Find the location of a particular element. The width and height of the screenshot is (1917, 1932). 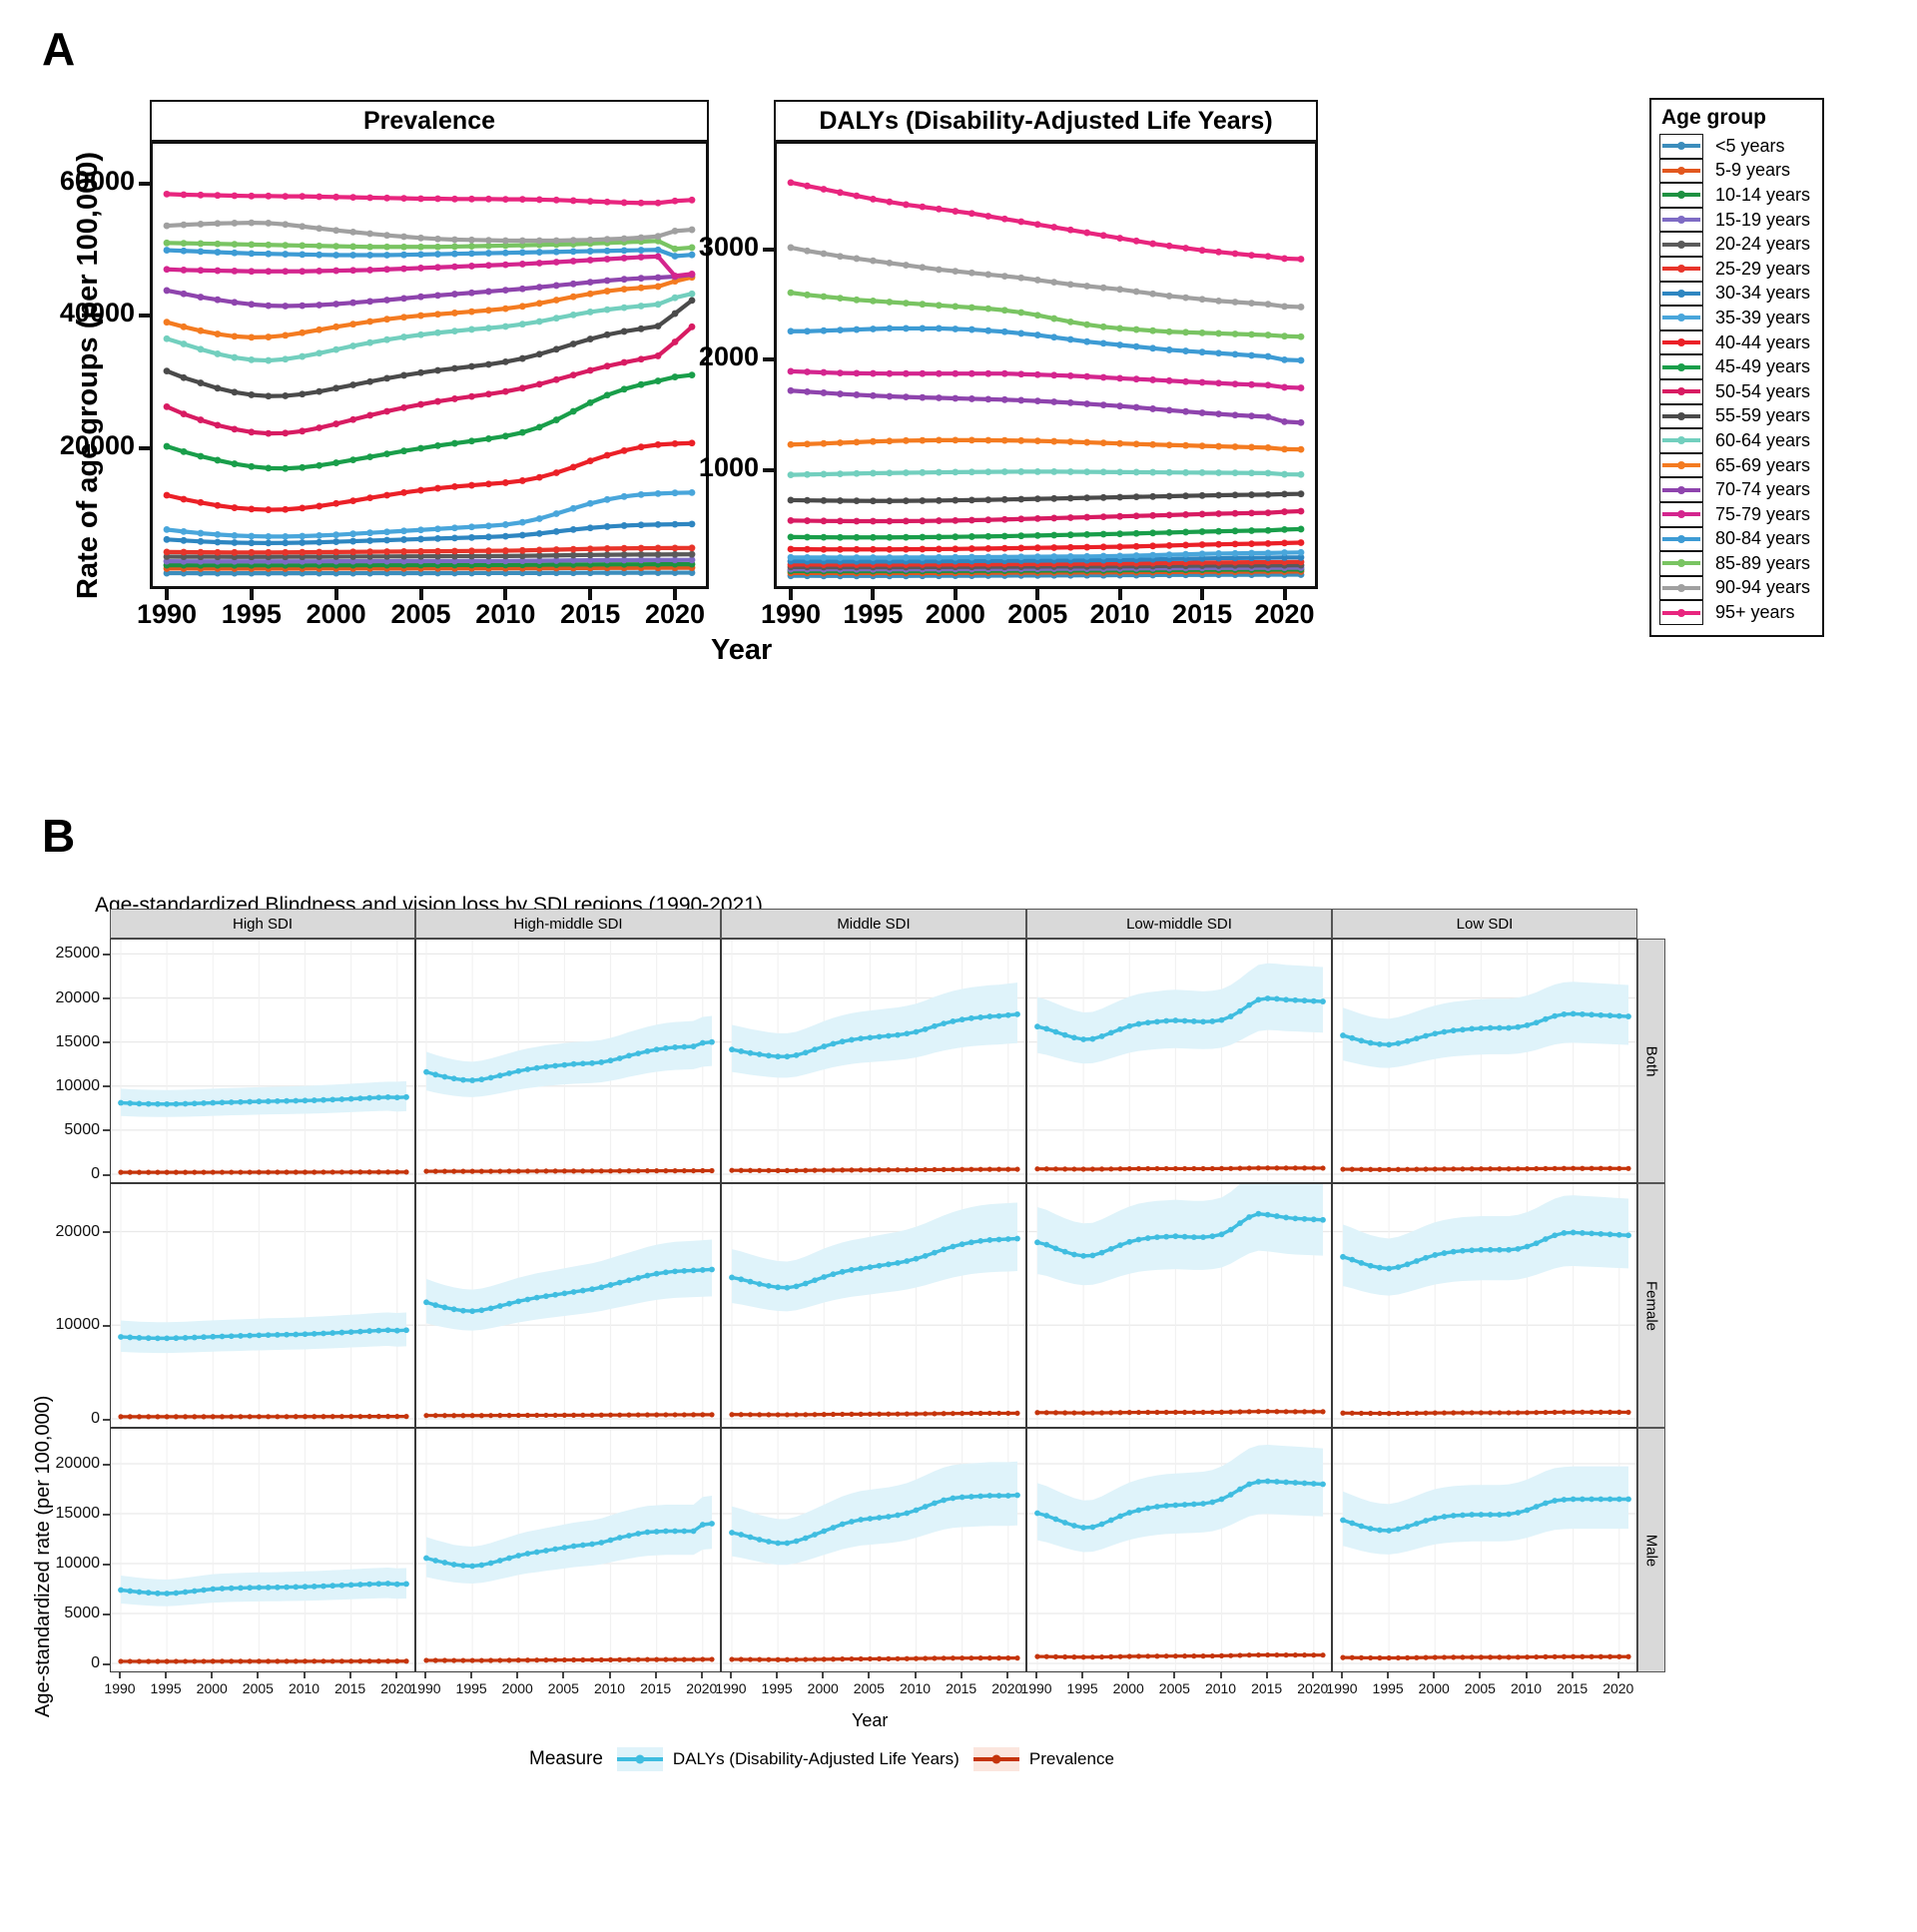

legend-item-label: 65-69 years is located at coordinates (1763, 464).